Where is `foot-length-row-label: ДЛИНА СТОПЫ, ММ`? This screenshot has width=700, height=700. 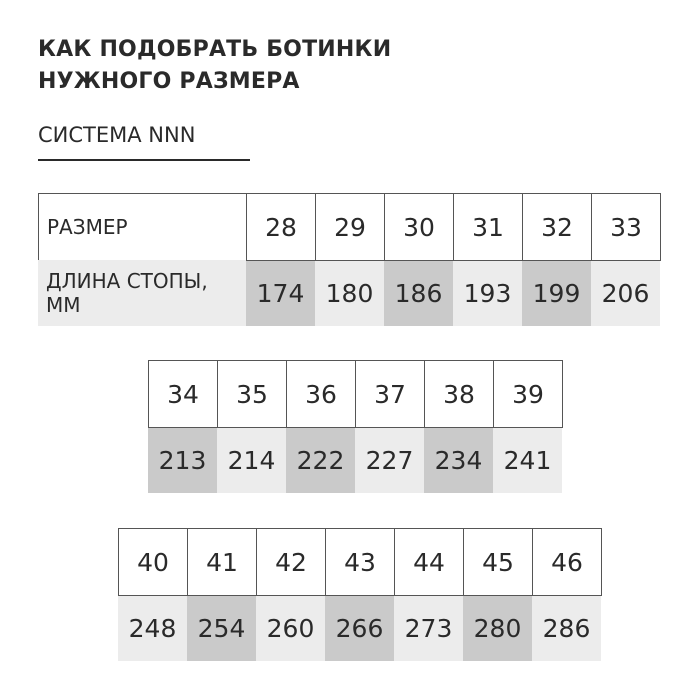
foot-length-row-label: ДЛИНА СТОПЫ, ММ is located at coordinates (142, 293).